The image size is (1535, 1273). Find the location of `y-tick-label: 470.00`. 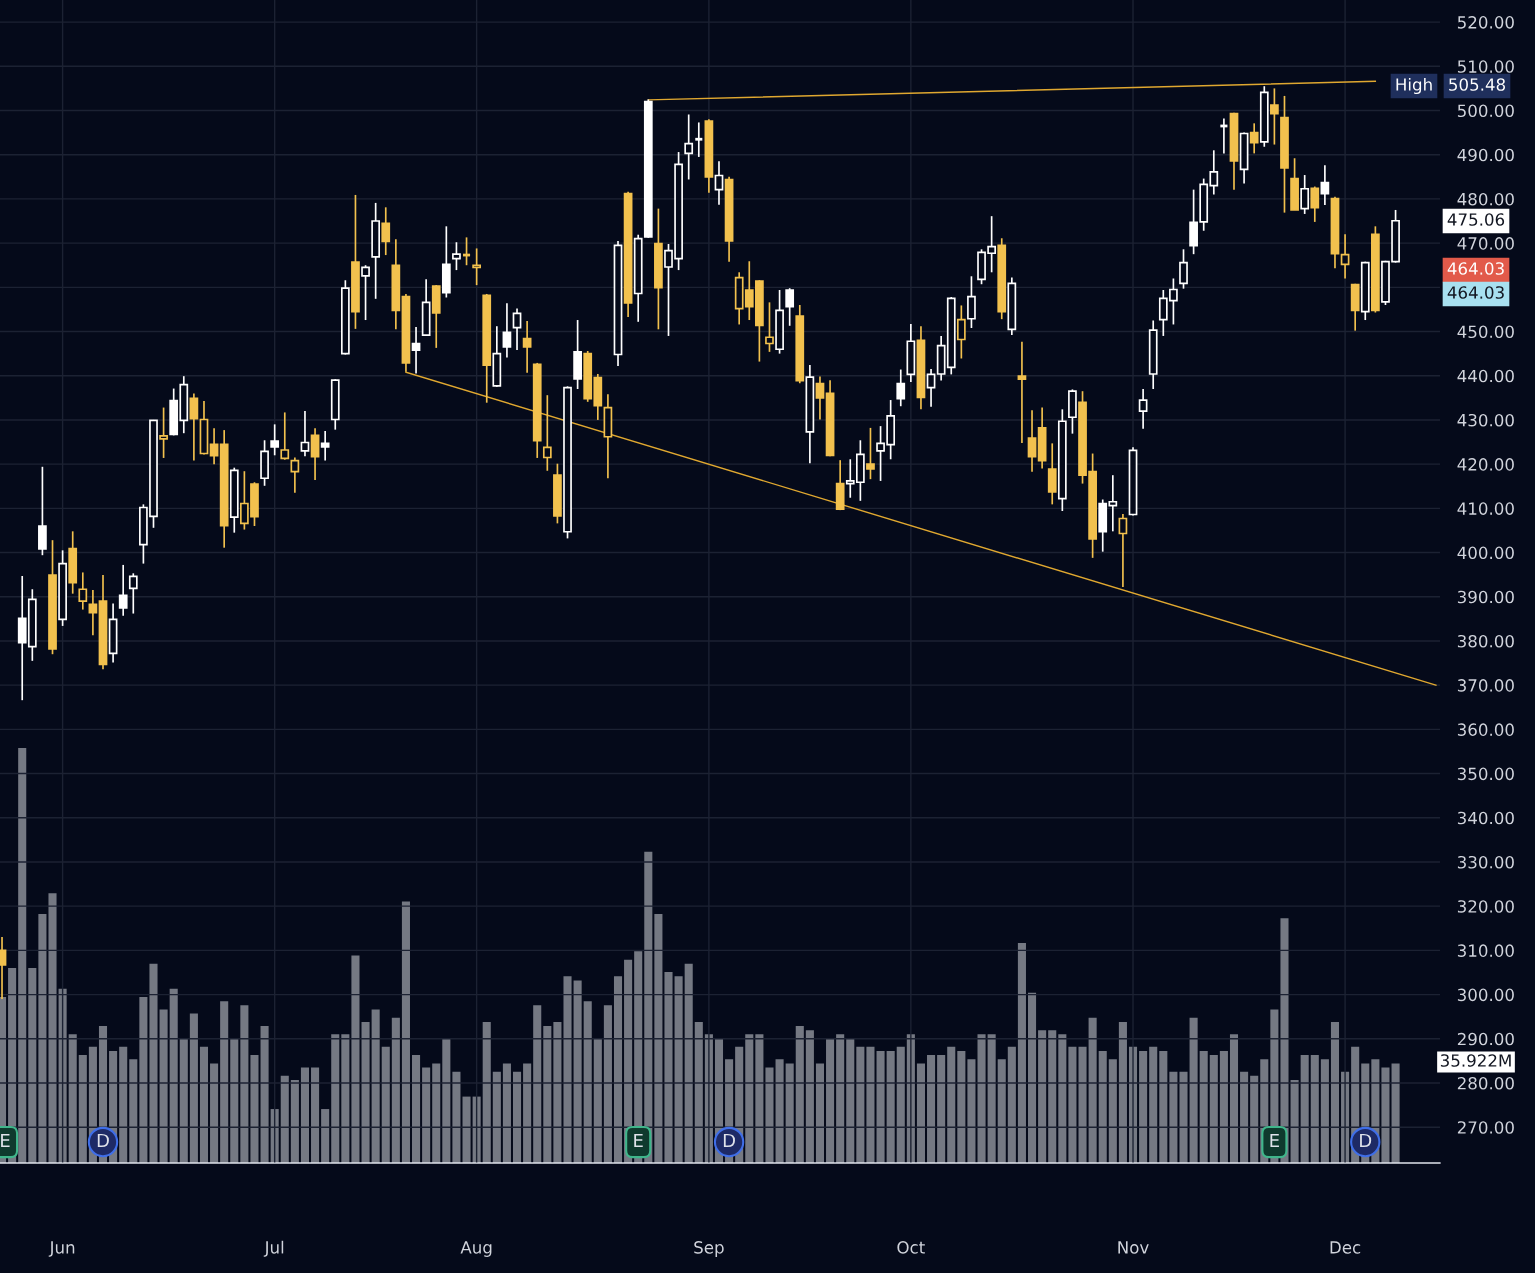

y-tick-label: 470.00 is located at coordinates (1485, 243).